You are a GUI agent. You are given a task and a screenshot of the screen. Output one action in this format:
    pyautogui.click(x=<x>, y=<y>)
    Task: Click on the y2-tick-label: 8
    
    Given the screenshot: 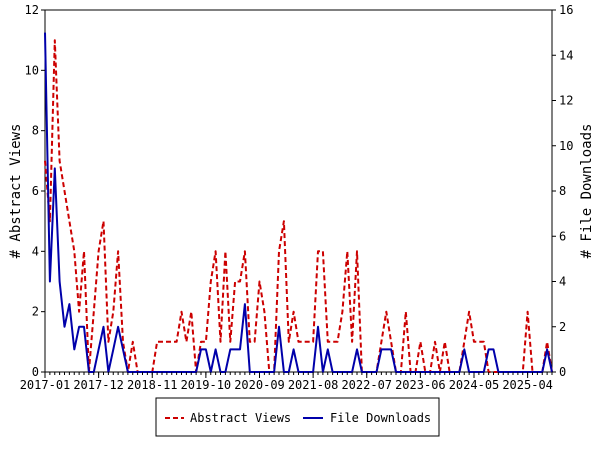 What is the action you would take?
    pyautogui.click(x=562, y=191)
    